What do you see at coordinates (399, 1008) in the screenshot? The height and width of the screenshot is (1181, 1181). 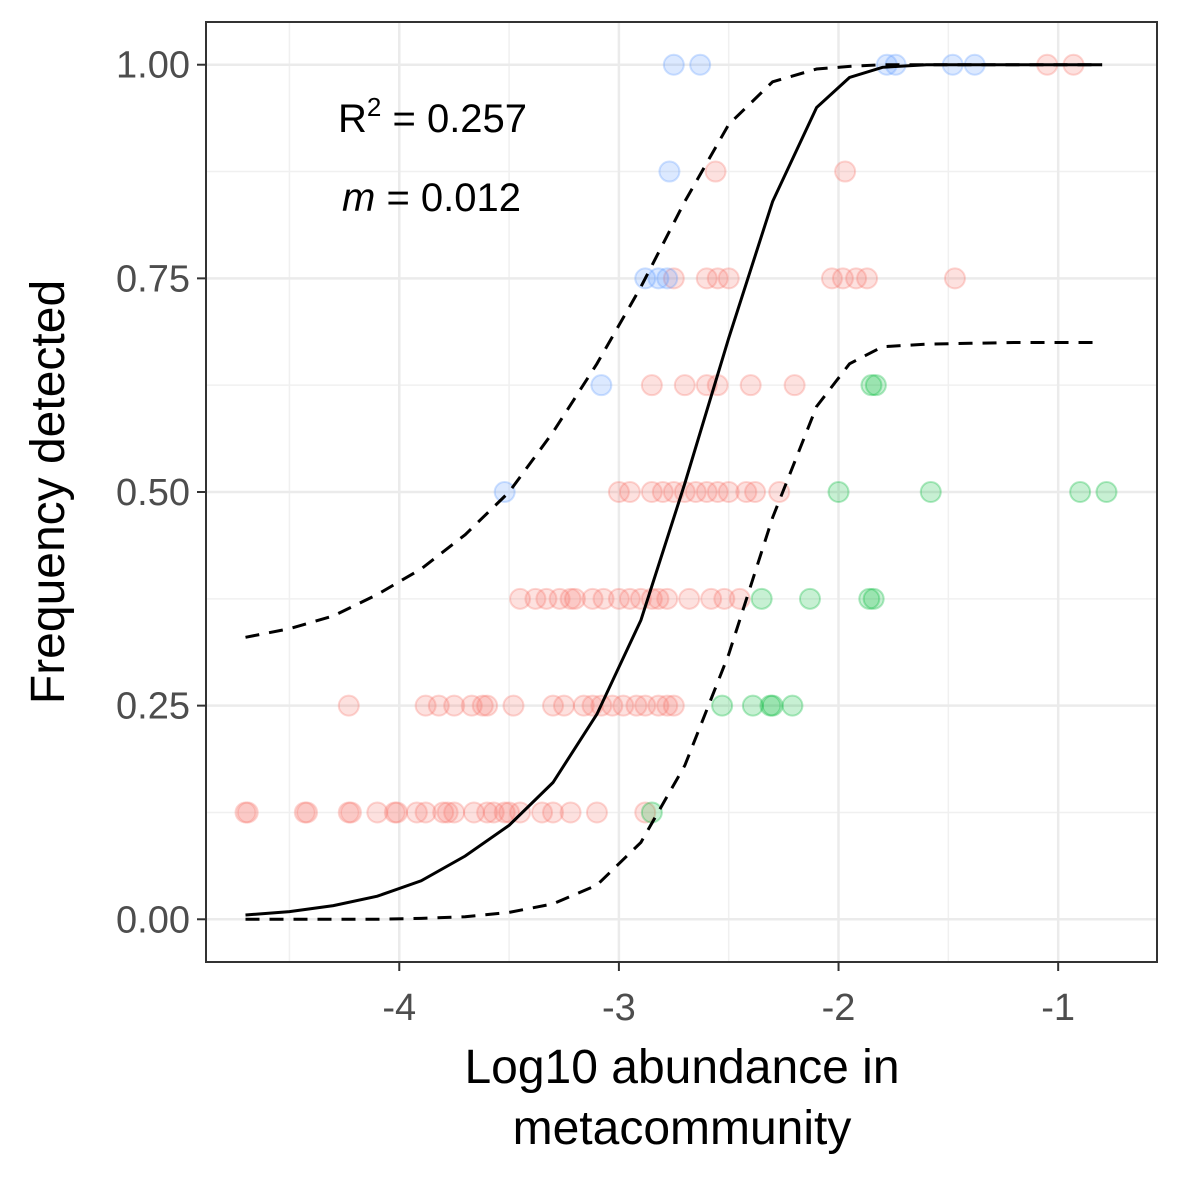 I see `x-tick-label: -4` at bounding box center [399, 1008].